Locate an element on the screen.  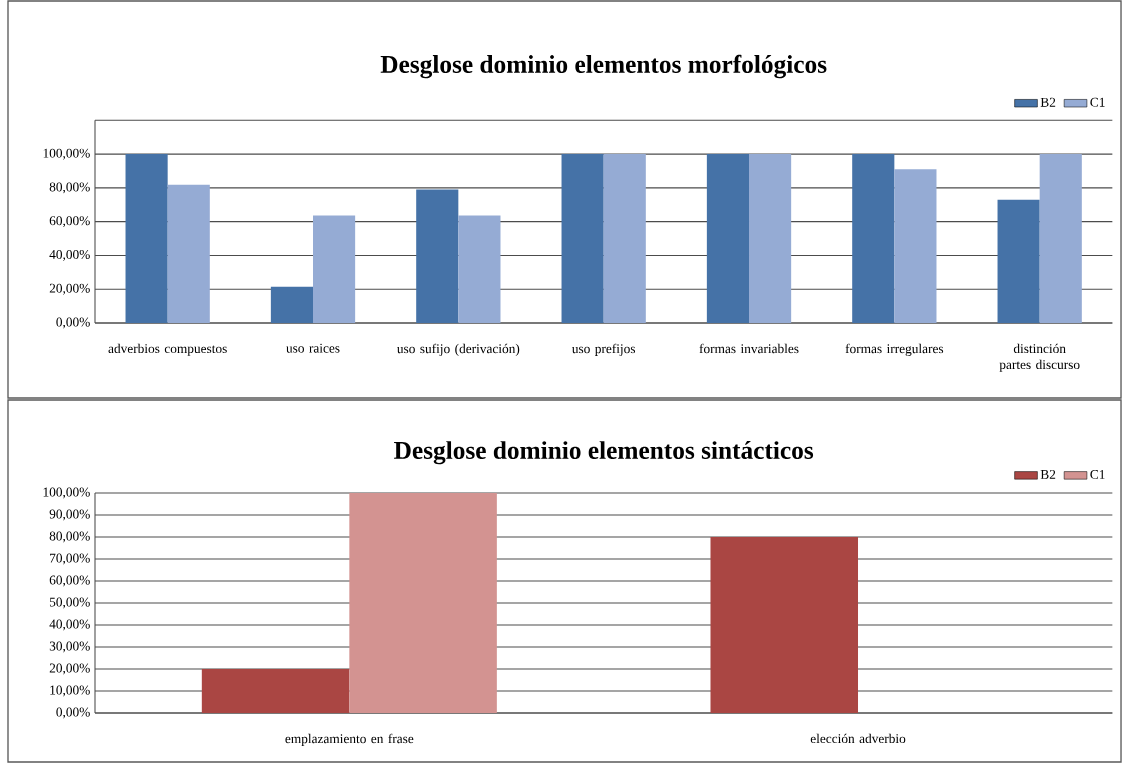
x-tick-label: uso prefijos is located at coordinates (603, 349).